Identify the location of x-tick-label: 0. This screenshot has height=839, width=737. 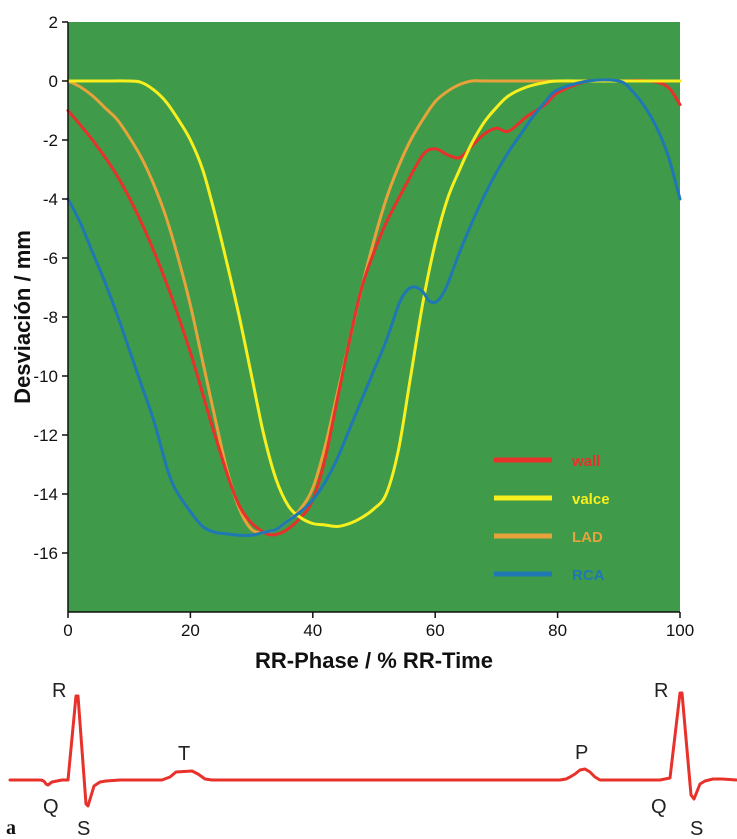
(67, 630).